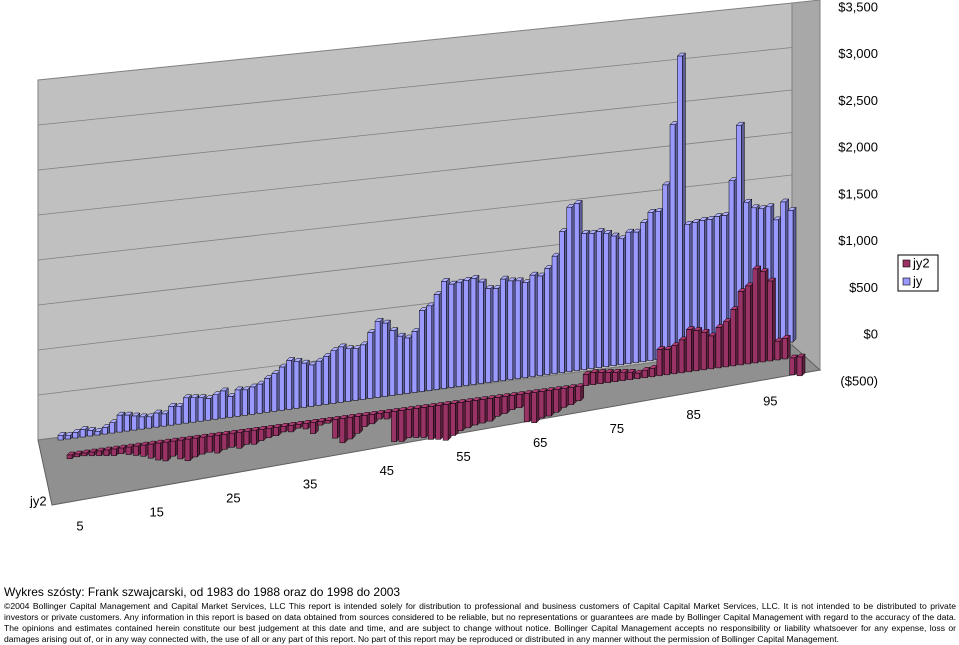 Image resolution: width=959 pixels, height=645 pixels. What do you see at coordinates (858, 53) in the screenshot?
I see `y-tick-label: $3,000` at bounding box center [858, 53].